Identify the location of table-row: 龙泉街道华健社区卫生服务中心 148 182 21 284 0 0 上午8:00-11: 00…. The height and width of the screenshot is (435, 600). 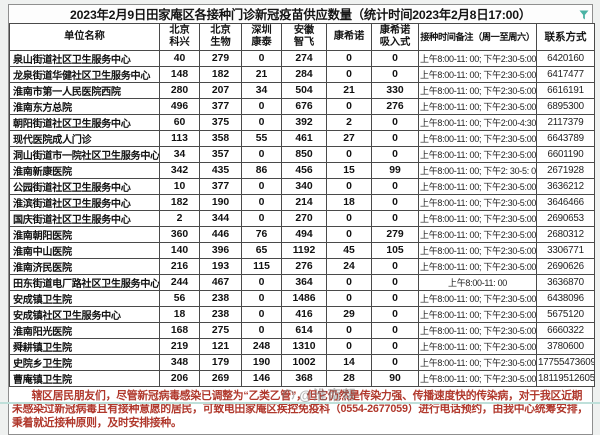
(302, 74).